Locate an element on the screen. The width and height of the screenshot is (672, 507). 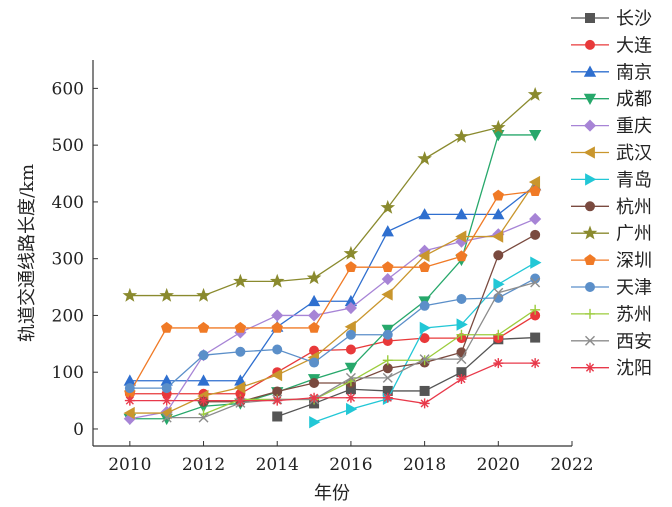
x-tick-label: 2020 is located at coordinates (498, 465).